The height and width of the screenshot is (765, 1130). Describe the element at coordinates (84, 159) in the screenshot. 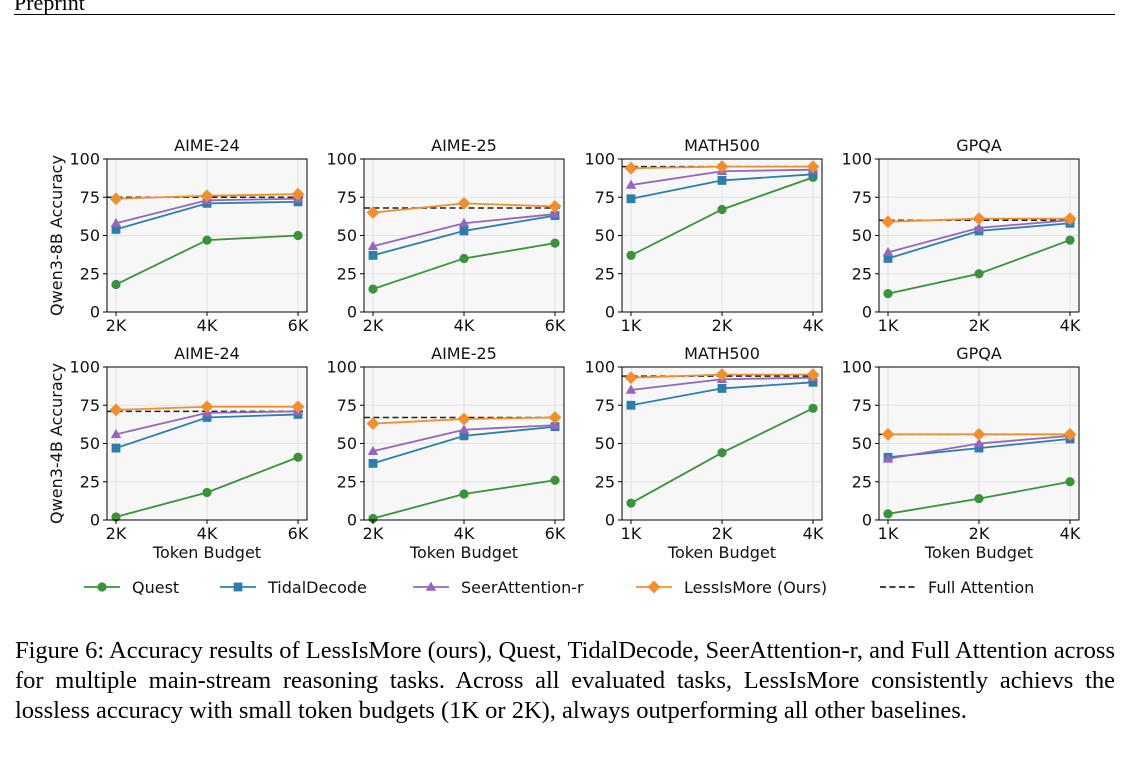

I see `panel-8b-aime24-ytick-label: 100` at that location.